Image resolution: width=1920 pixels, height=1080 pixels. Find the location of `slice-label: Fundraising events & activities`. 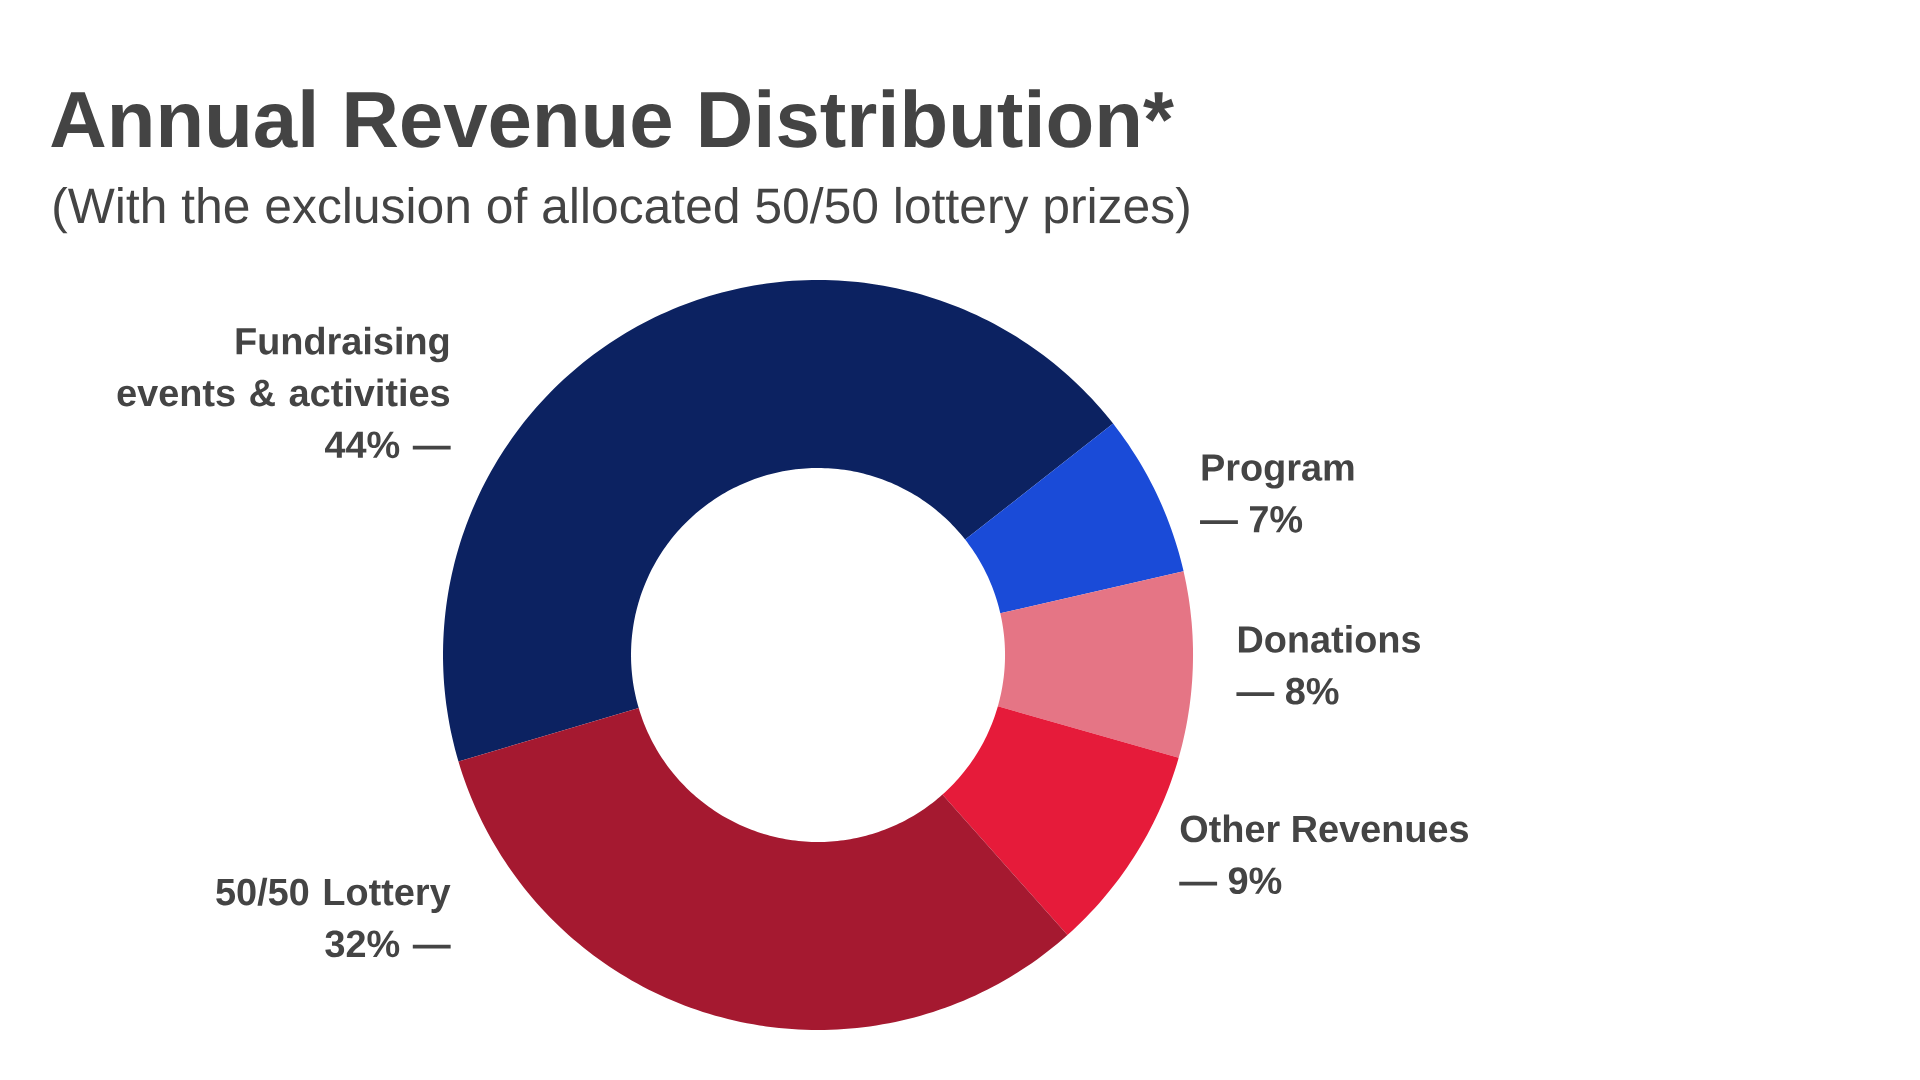

slice-label: Fundraising events & activities is located at coordinates (283, 366).